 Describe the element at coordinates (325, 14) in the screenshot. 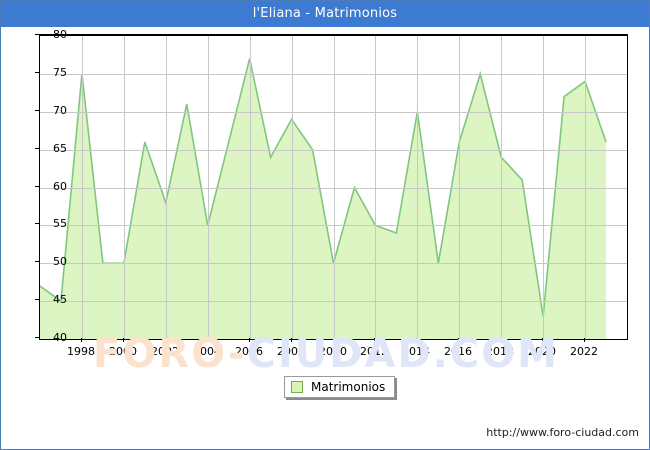

I see `page-title: l'Eliana - Matrimonios` at that location.